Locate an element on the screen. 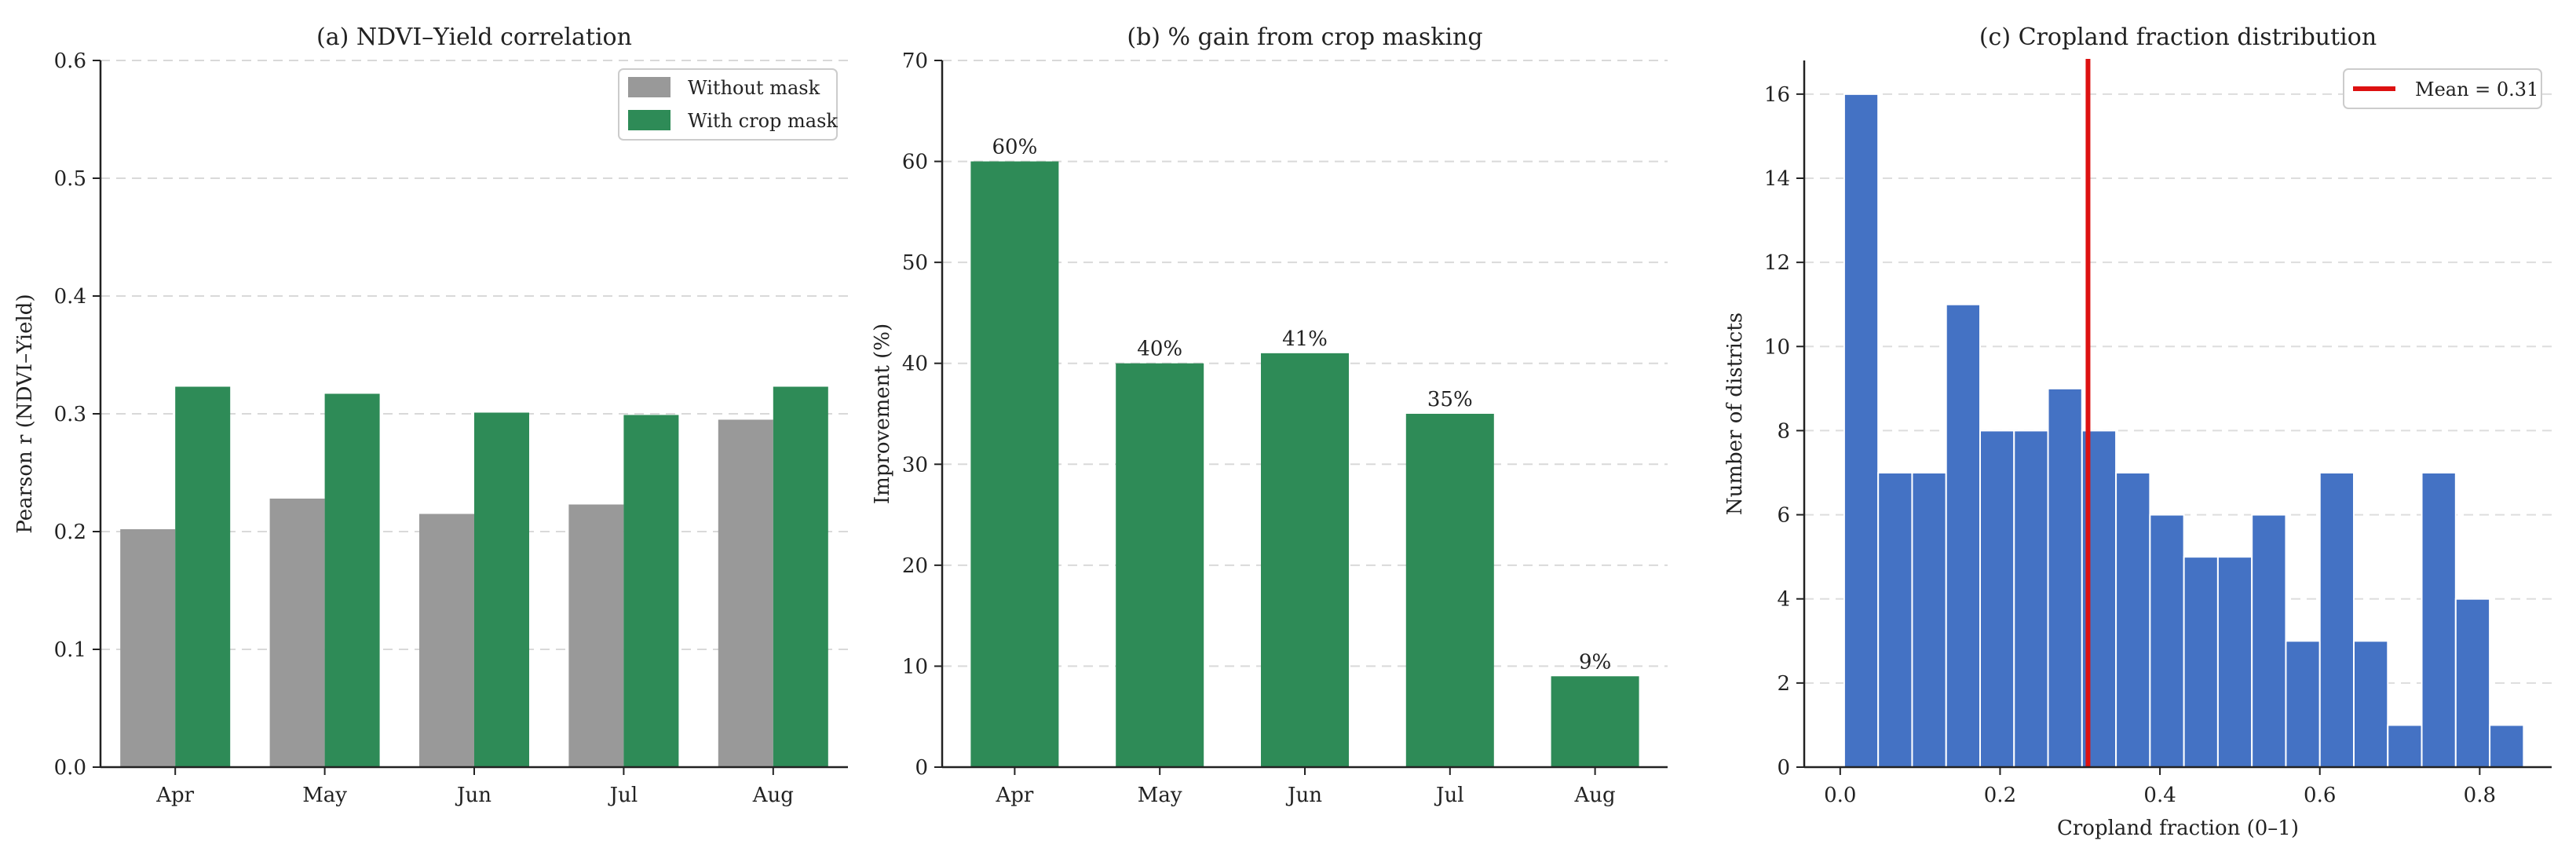  x-tick-label: 0.6 is located at coordinates (2320, 795).